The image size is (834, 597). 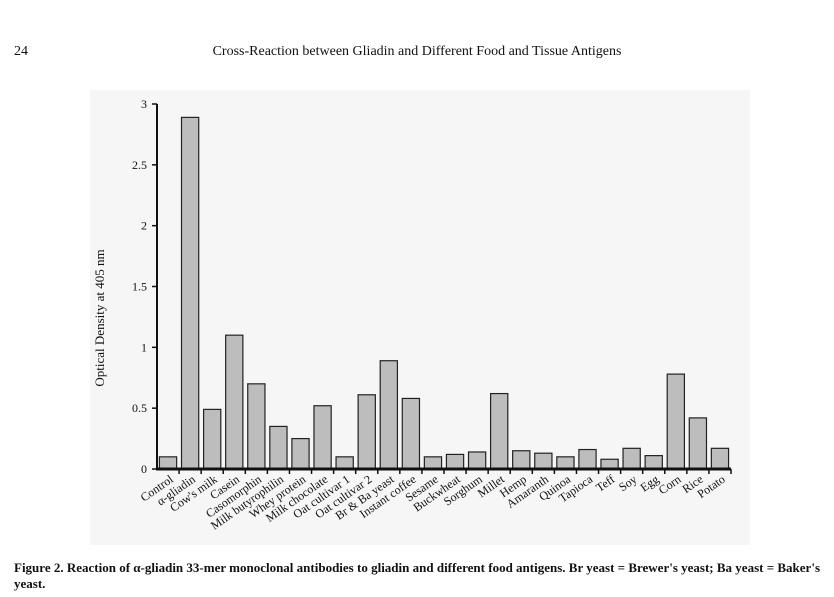 I want to click on y-axis: 0 0.5 1 1.5 2 2.5 3, so click(x=145, y=286).